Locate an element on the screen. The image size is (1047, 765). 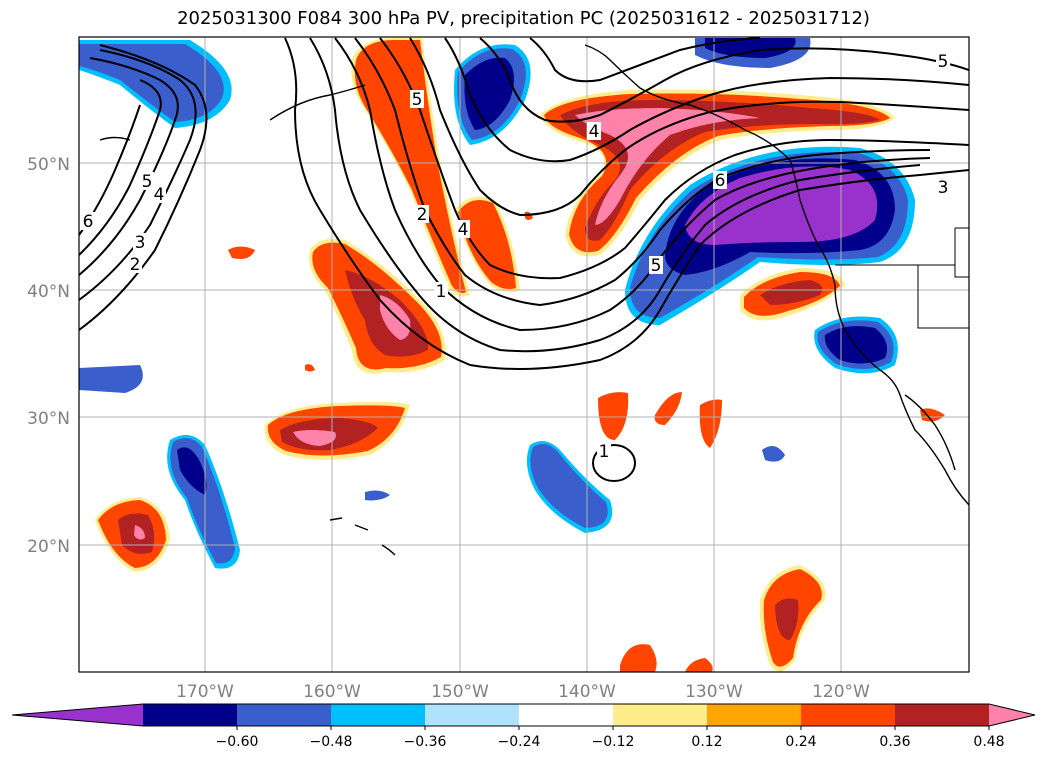
lat-label: 20°N is located at coordinates (48, 547).